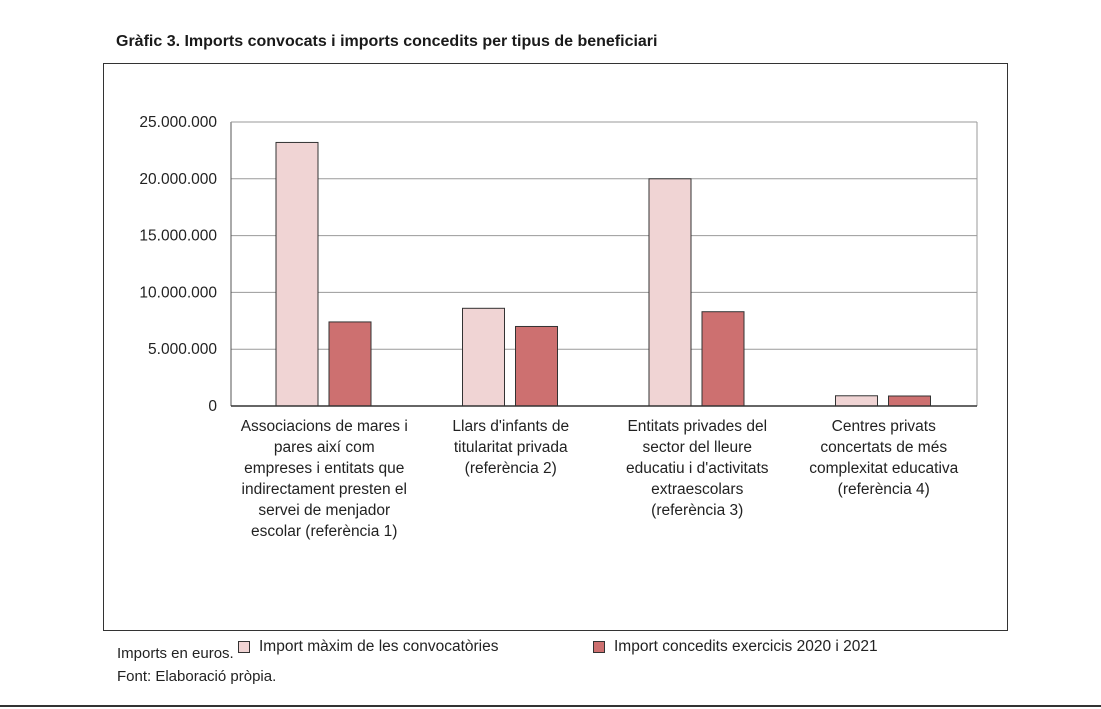  What do you see at coordinates (884, 447) in the screenshot?
I see `category-label-line: concertats de més` at bounding box center [884, 447].